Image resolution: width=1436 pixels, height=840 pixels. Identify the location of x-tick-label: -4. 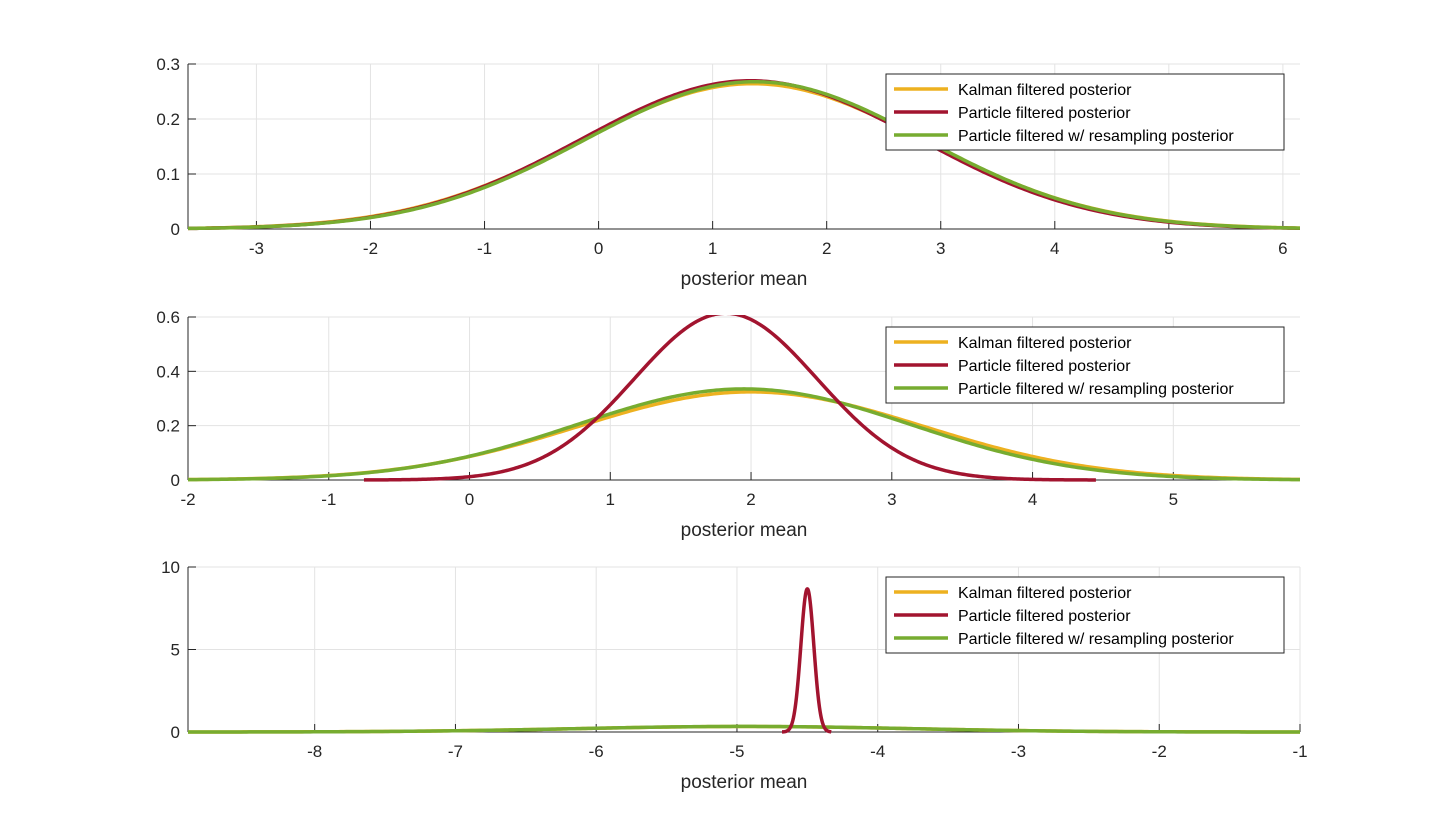
(877, 751).